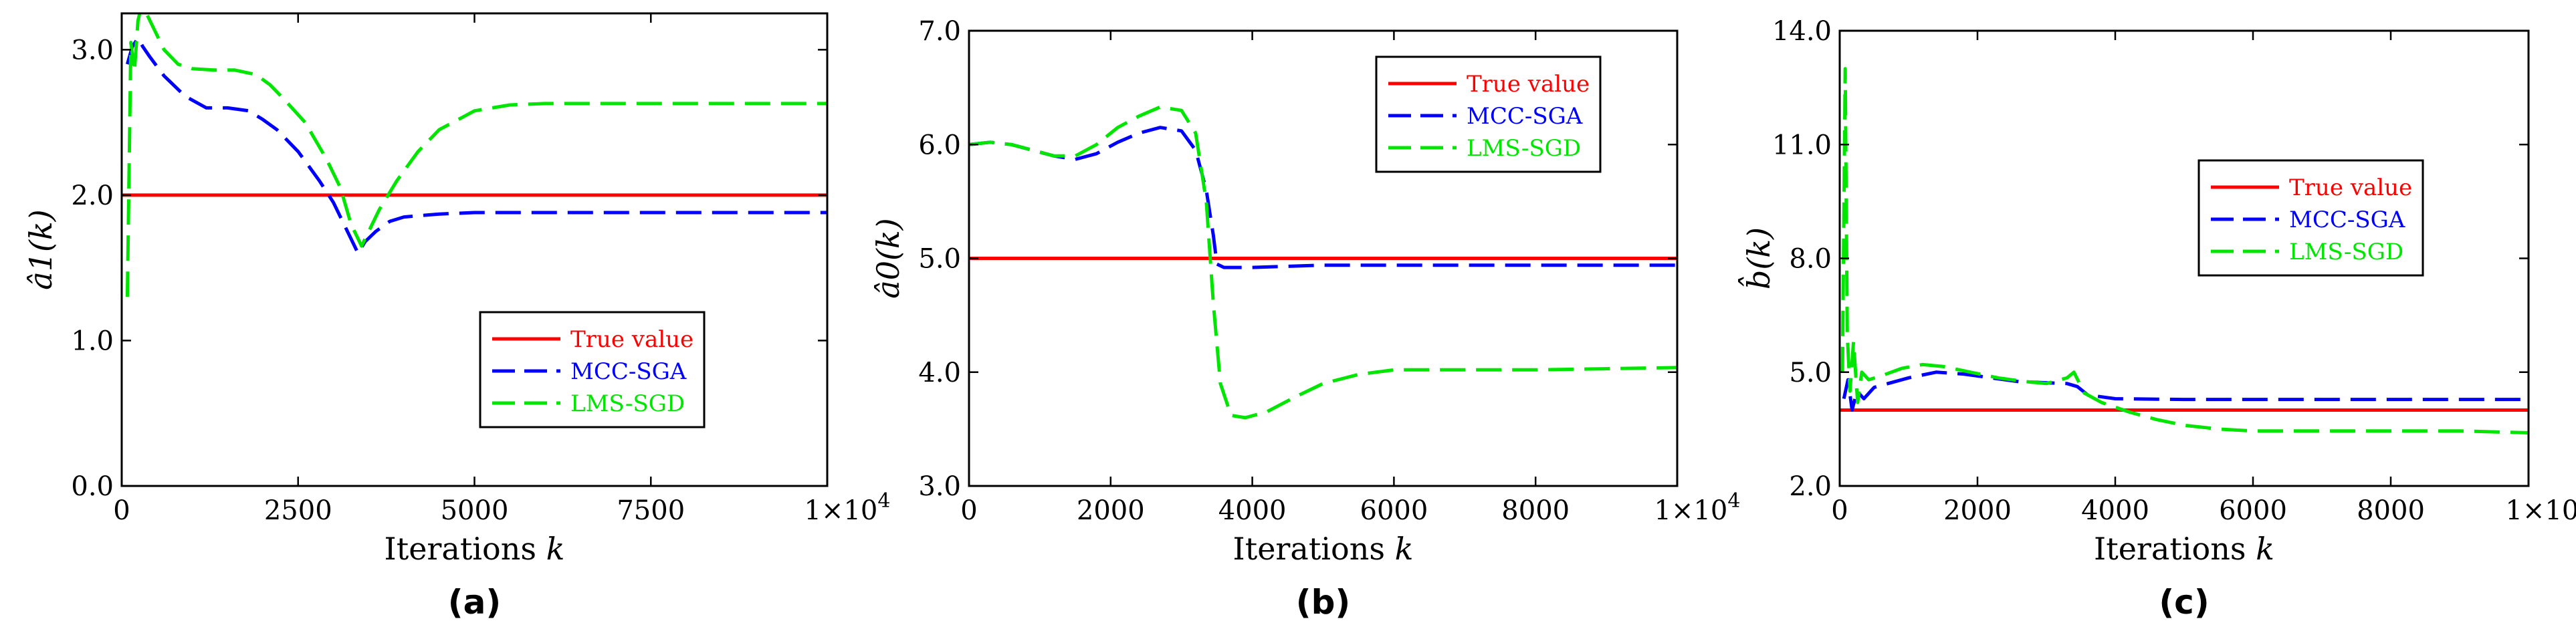  What do you see at coordinates (1757, 258) in the screenshot?
I see `y-axis-label: b̂(k)` at bounding box center [1757, 258].